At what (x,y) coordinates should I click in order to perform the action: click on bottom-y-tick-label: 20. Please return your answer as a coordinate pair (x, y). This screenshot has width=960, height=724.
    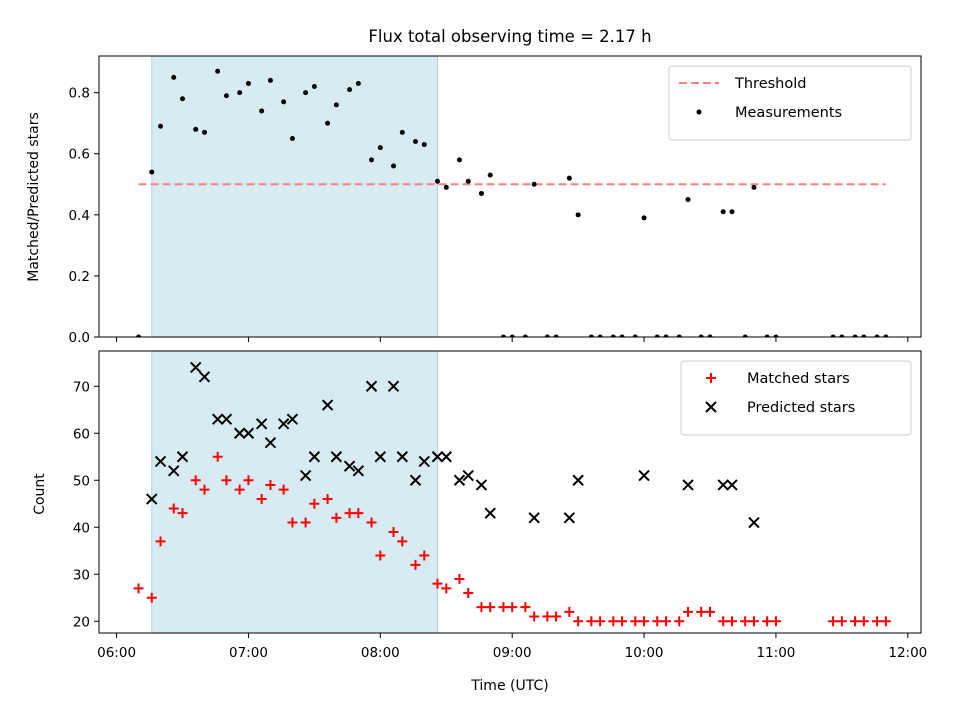
    Looking at the image, I should click on (81, 622).